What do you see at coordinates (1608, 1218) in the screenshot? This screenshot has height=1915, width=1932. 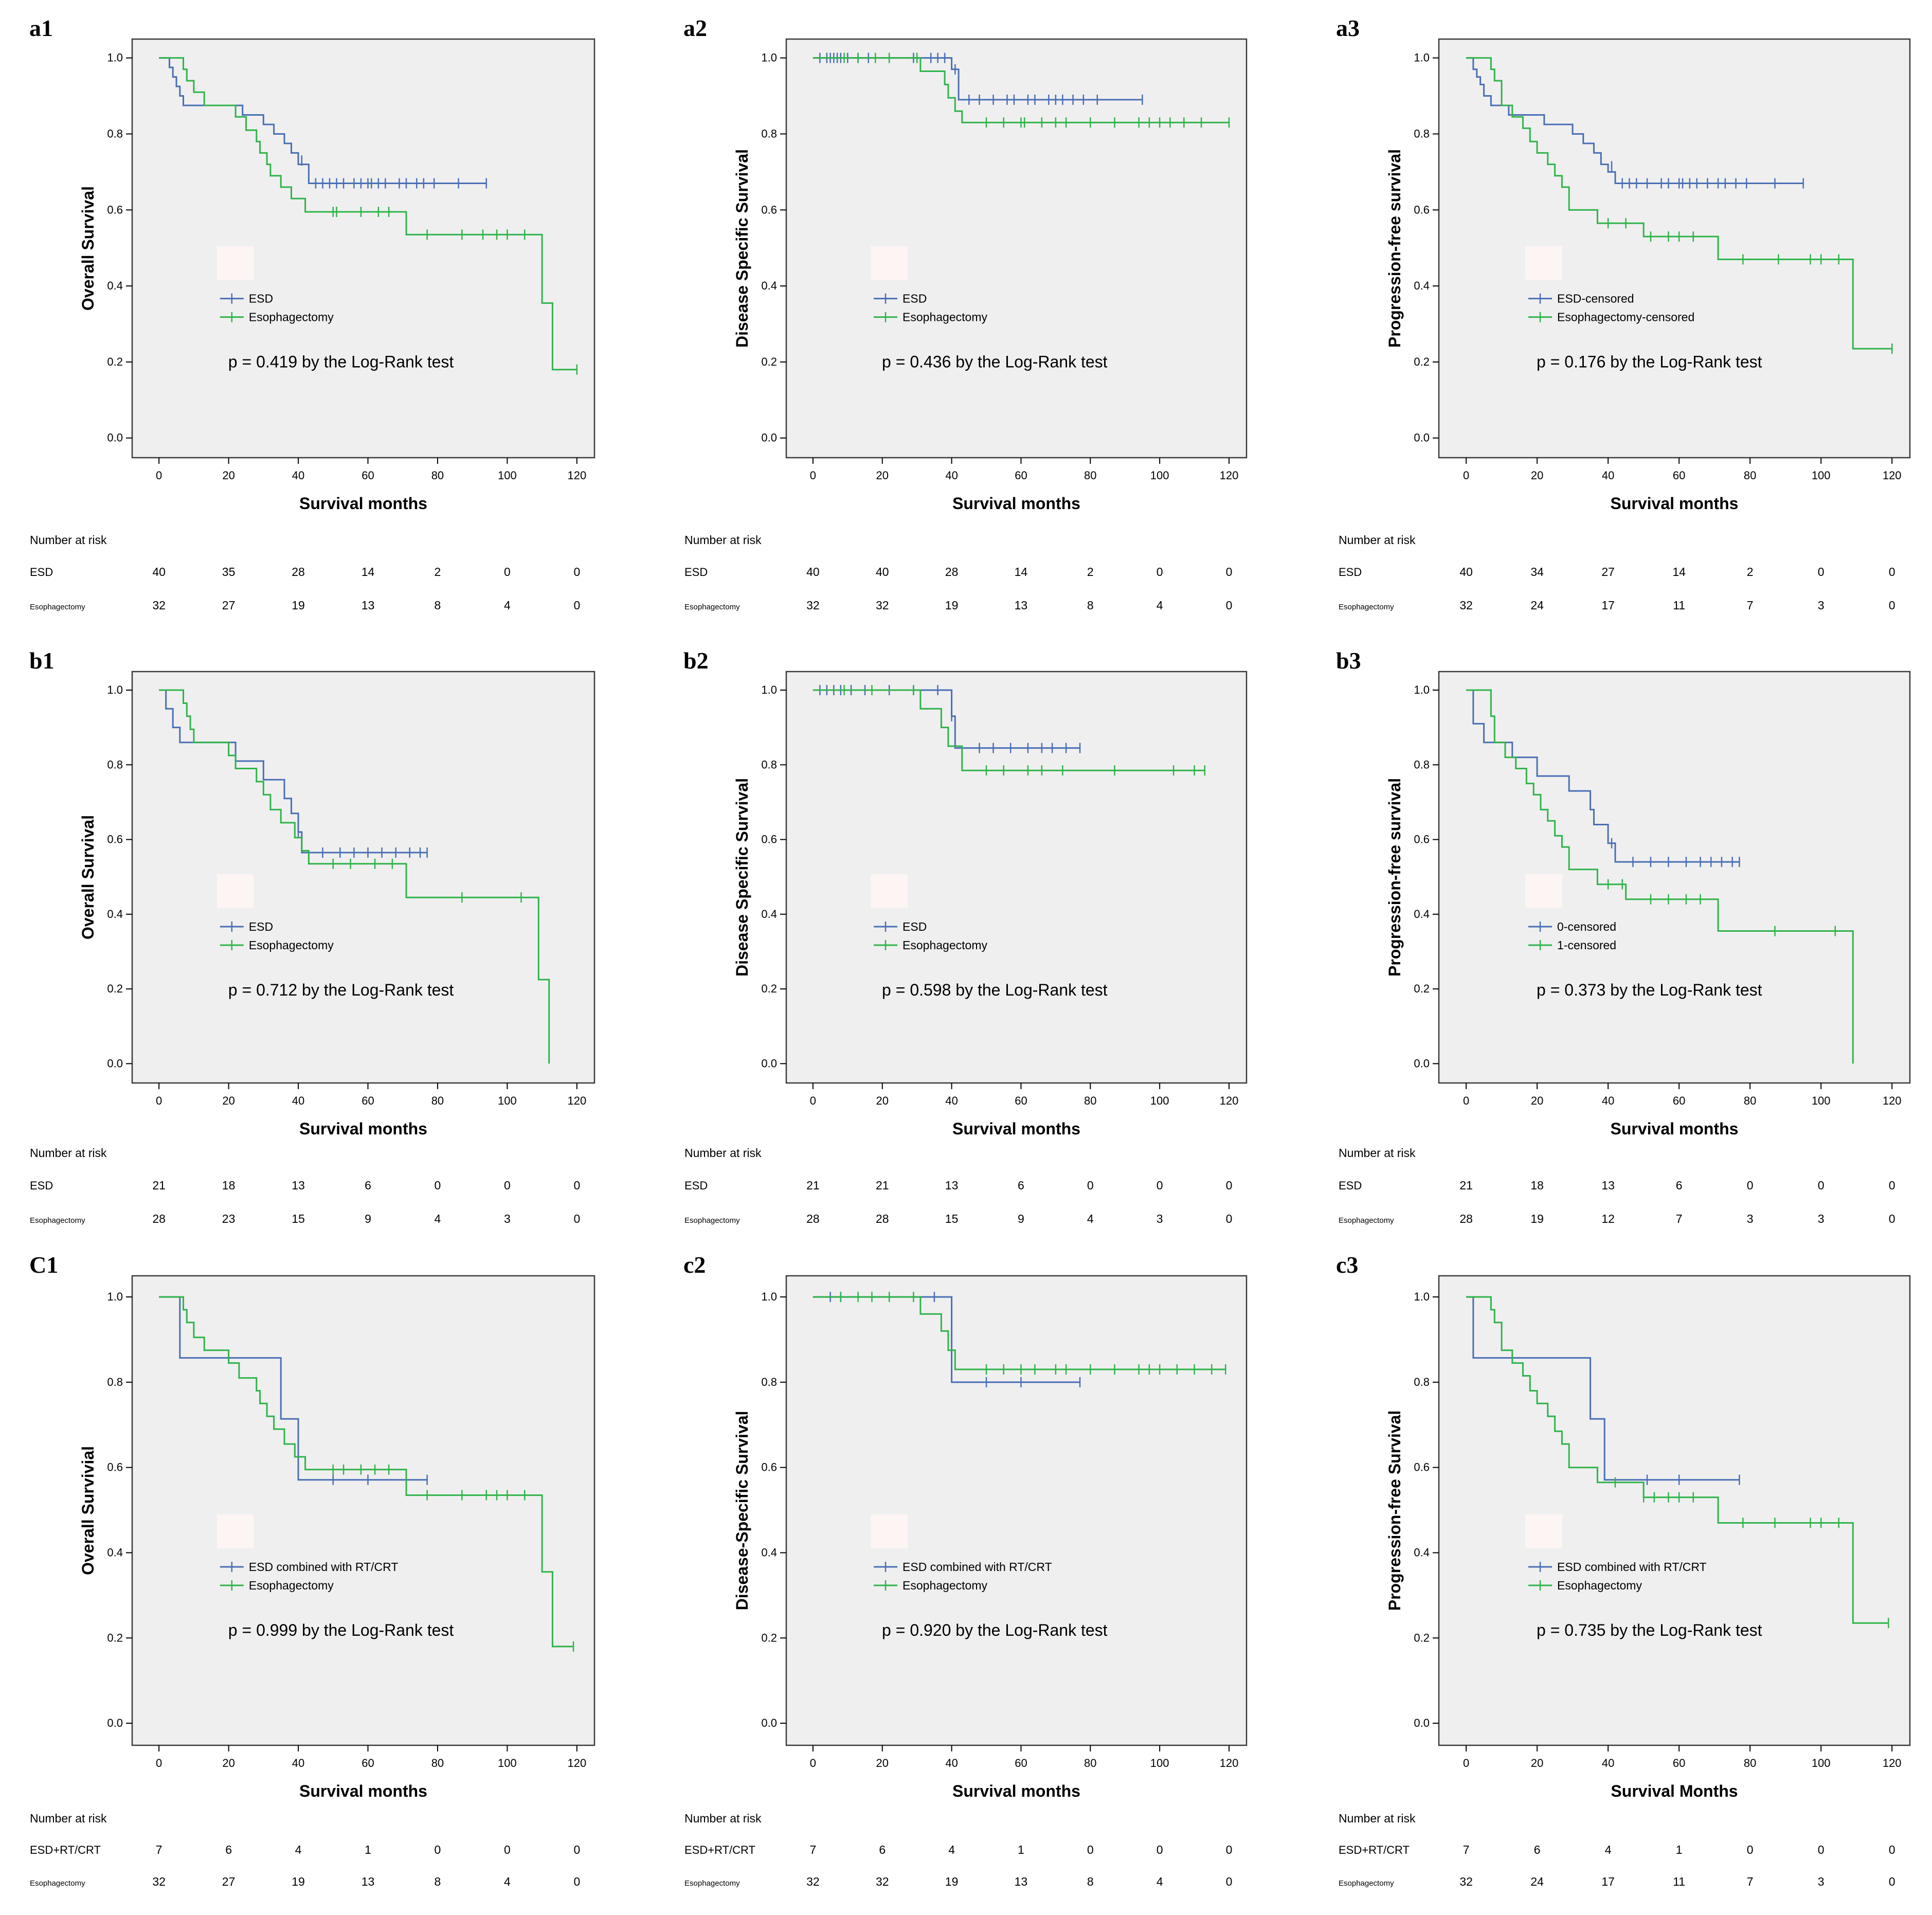 I see `risk-count: 12` at bounding box center [1608, 1218].